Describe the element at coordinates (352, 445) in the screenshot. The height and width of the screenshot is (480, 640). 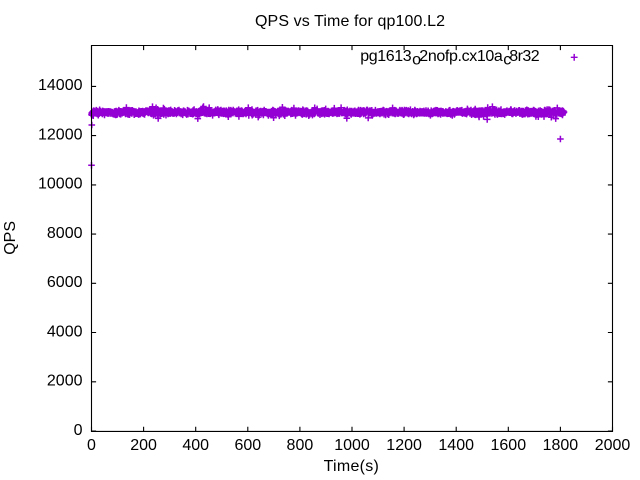
I see `svg-text: 1000` at that location.